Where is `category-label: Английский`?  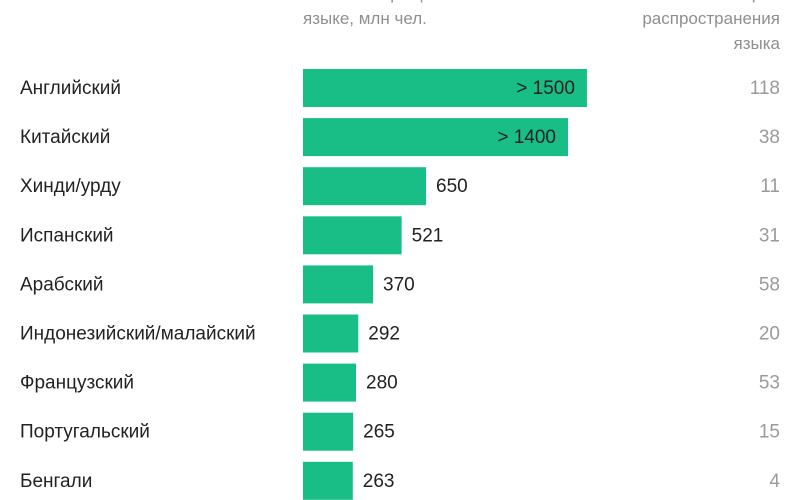
category-label: Английский is located at coordinates (70, 88).